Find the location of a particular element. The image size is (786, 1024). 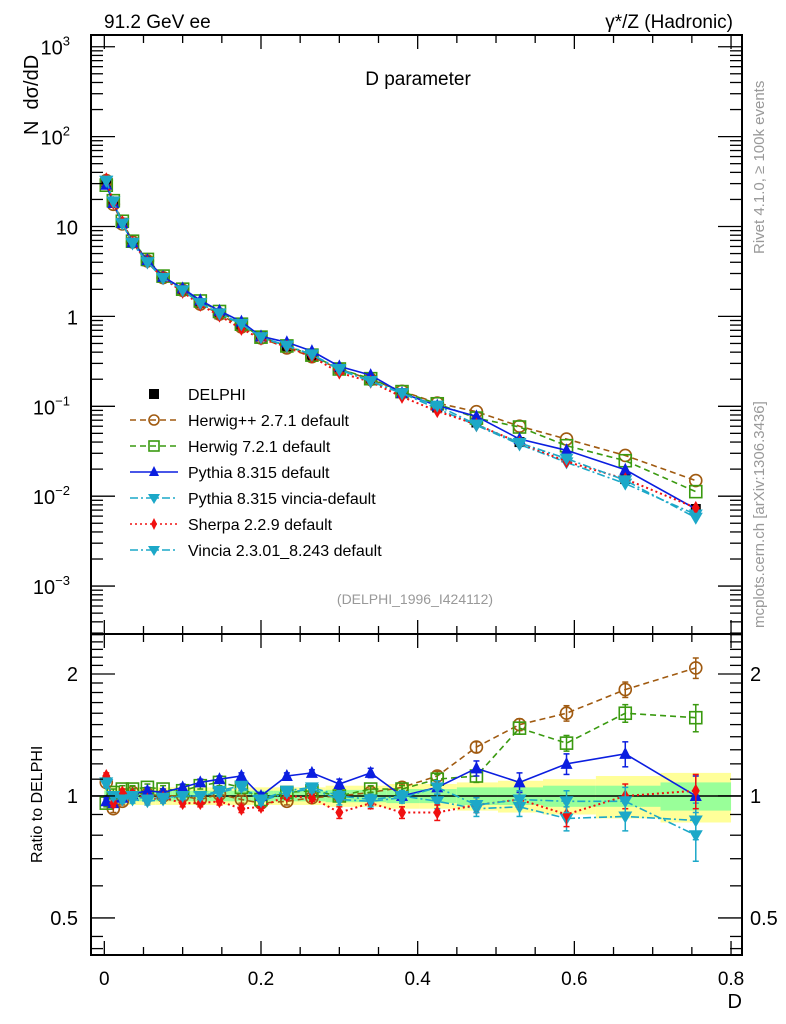

y-tick-exponent: 2 is located at coordinates (66, 131).